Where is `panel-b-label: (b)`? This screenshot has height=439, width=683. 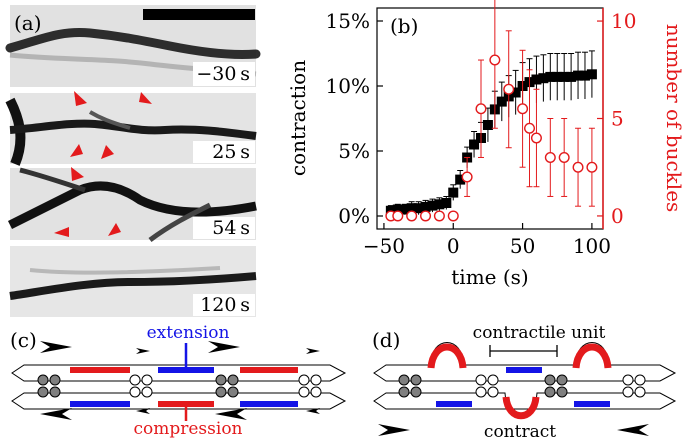
panel-b-label: (b) is located at coordinates (404, 26).